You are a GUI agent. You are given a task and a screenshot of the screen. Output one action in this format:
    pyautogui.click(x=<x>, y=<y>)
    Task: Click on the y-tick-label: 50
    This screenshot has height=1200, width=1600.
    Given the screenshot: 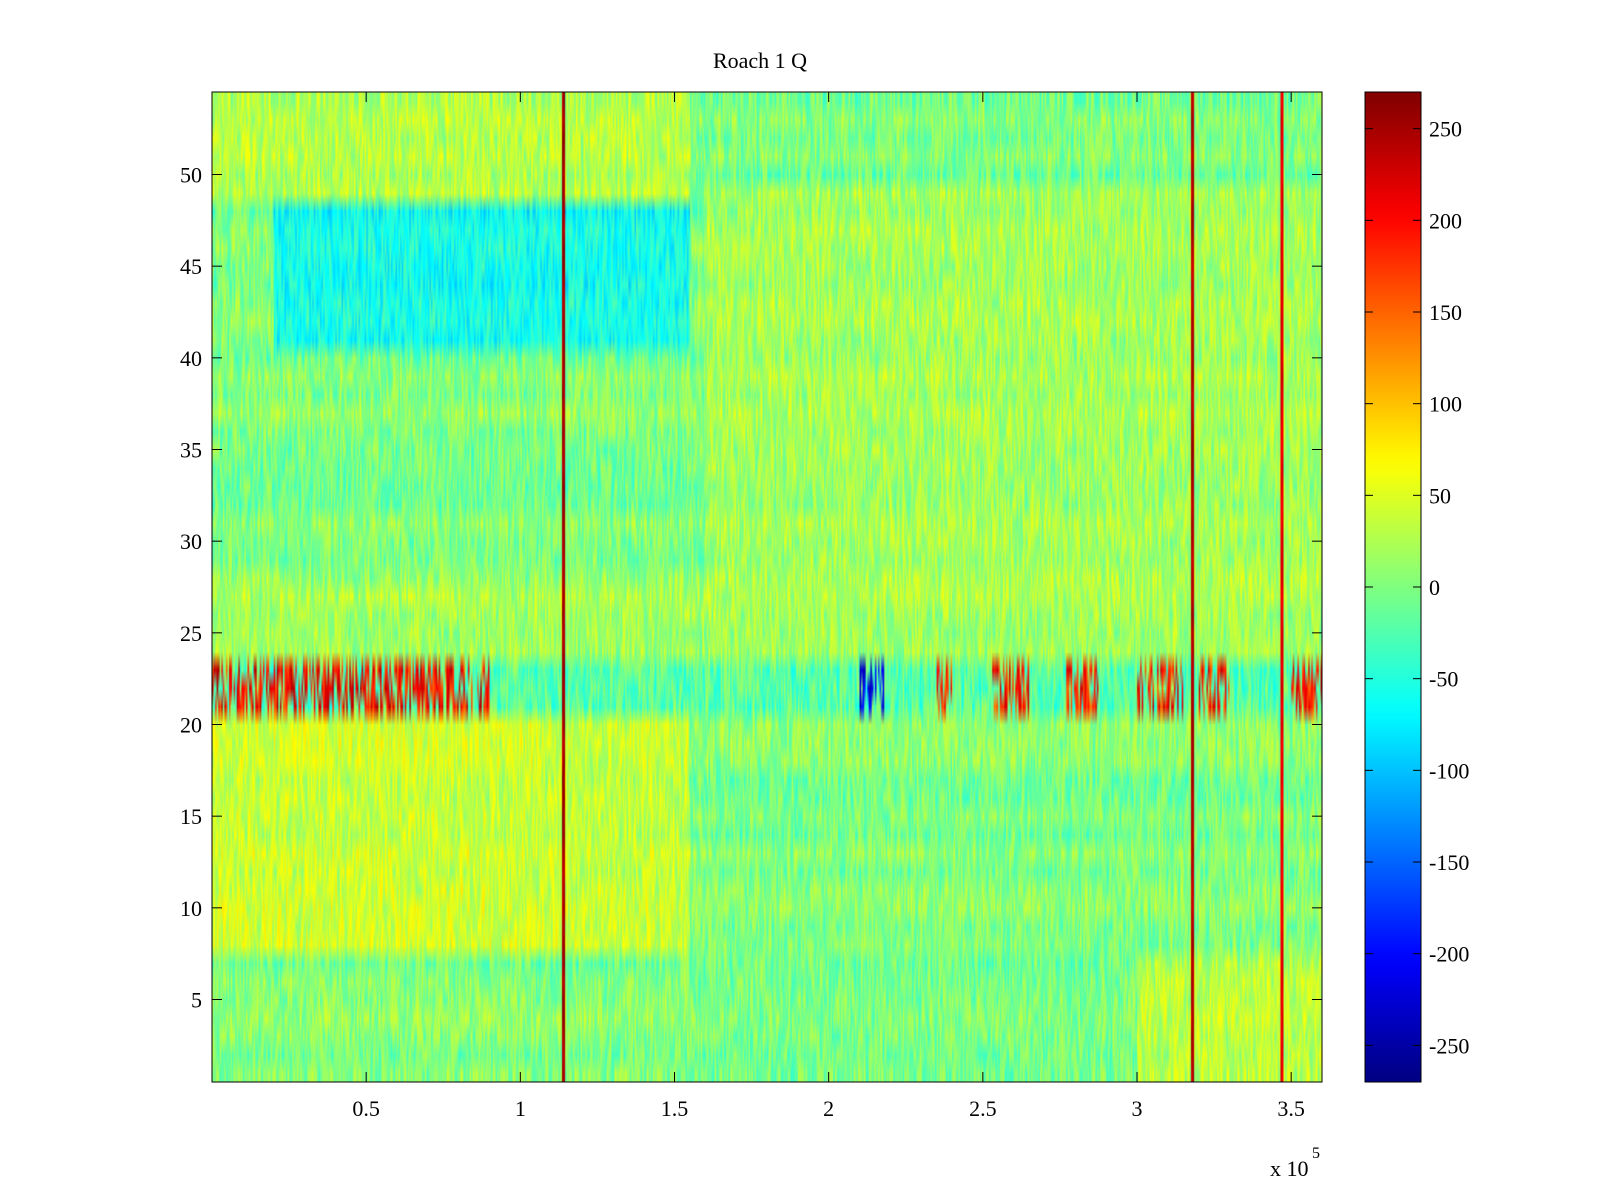 What is the action you would take?
    pyautogui.click(x=191, y=175)
    